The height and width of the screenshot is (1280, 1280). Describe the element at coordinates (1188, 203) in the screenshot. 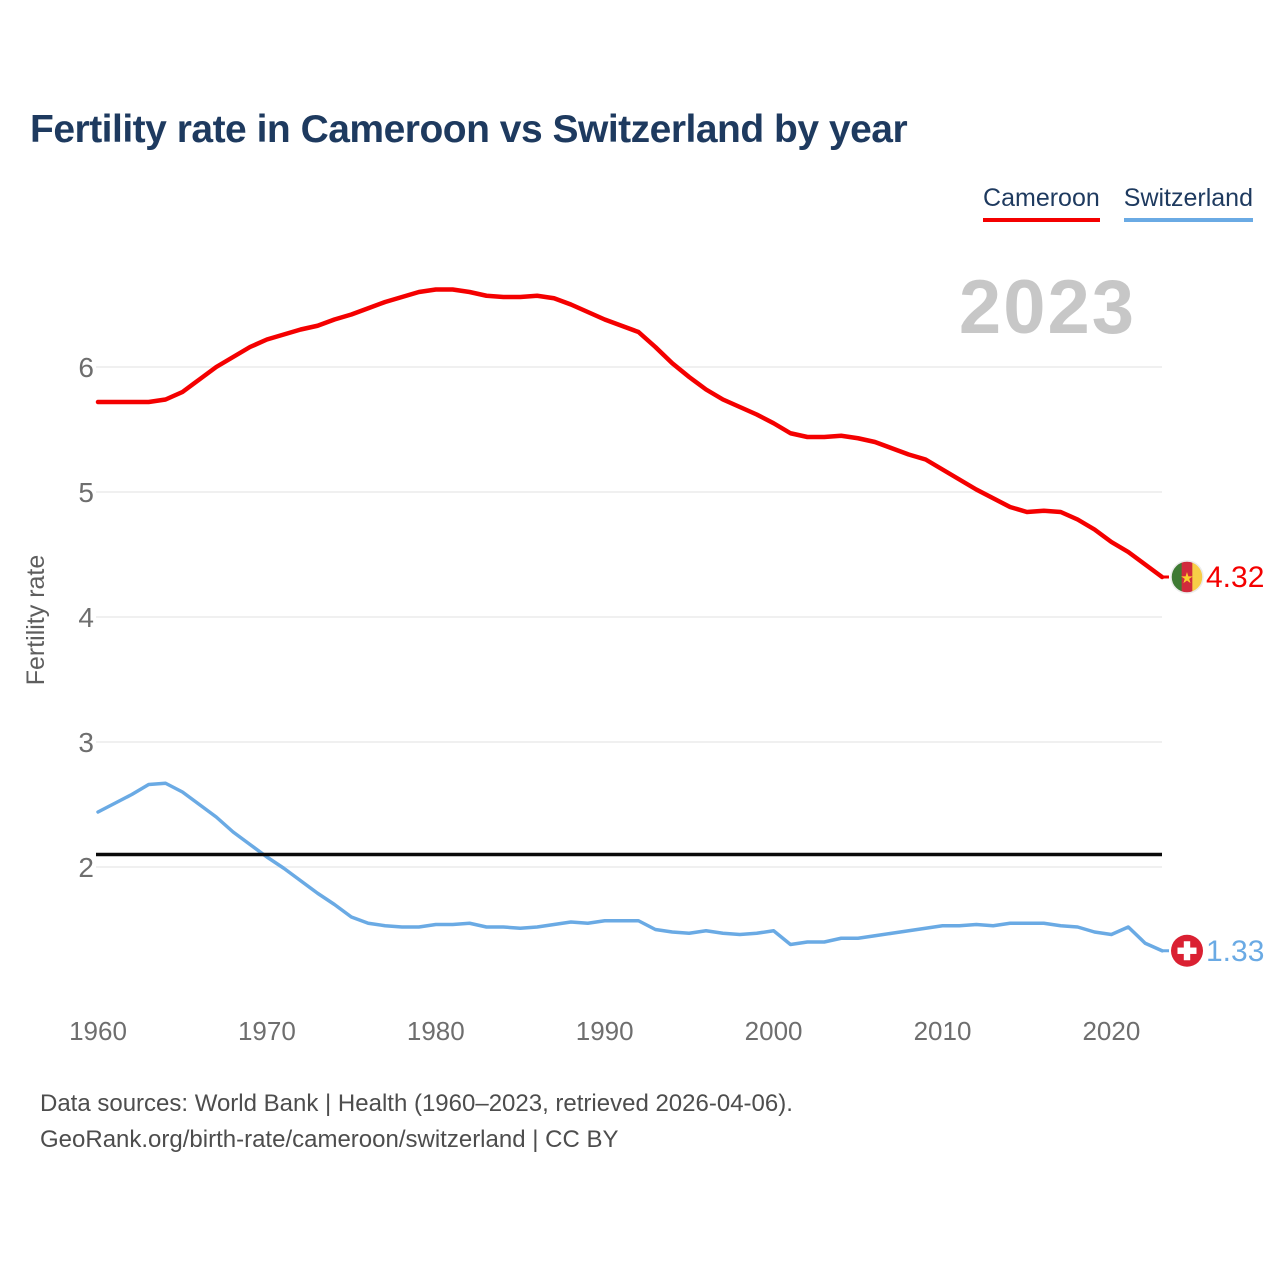

I see `legend-item-switzerland: Switzerland` at that location.